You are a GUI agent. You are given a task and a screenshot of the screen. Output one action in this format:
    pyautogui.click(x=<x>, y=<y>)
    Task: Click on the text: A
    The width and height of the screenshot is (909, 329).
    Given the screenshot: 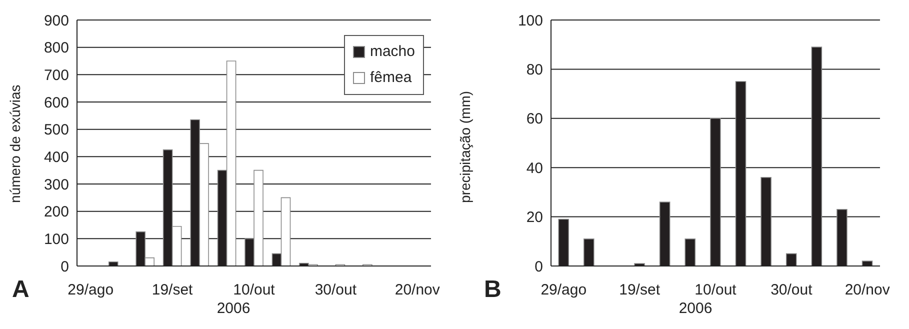 What is the action you would take?
    pyautogui.click(x=21, y=290)
    